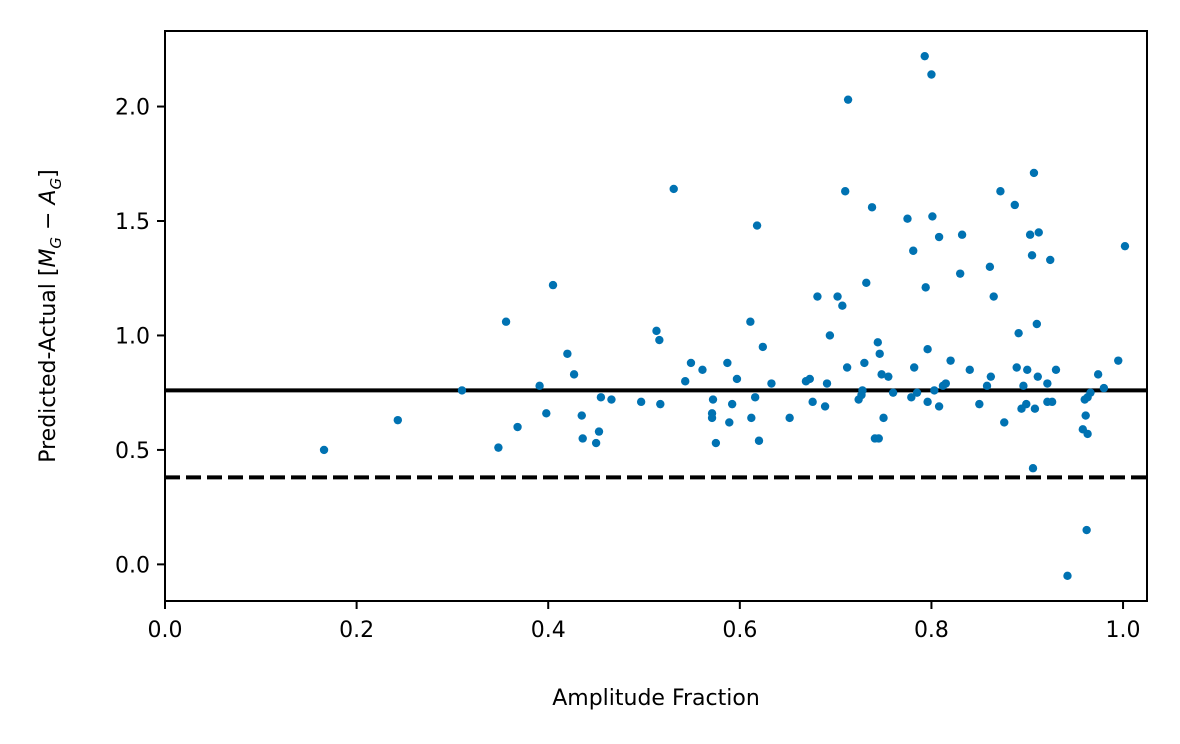  Describe the element at coordinates (931, 630) in the screenshot. I see `x-tick-label: 0.8` at that location.